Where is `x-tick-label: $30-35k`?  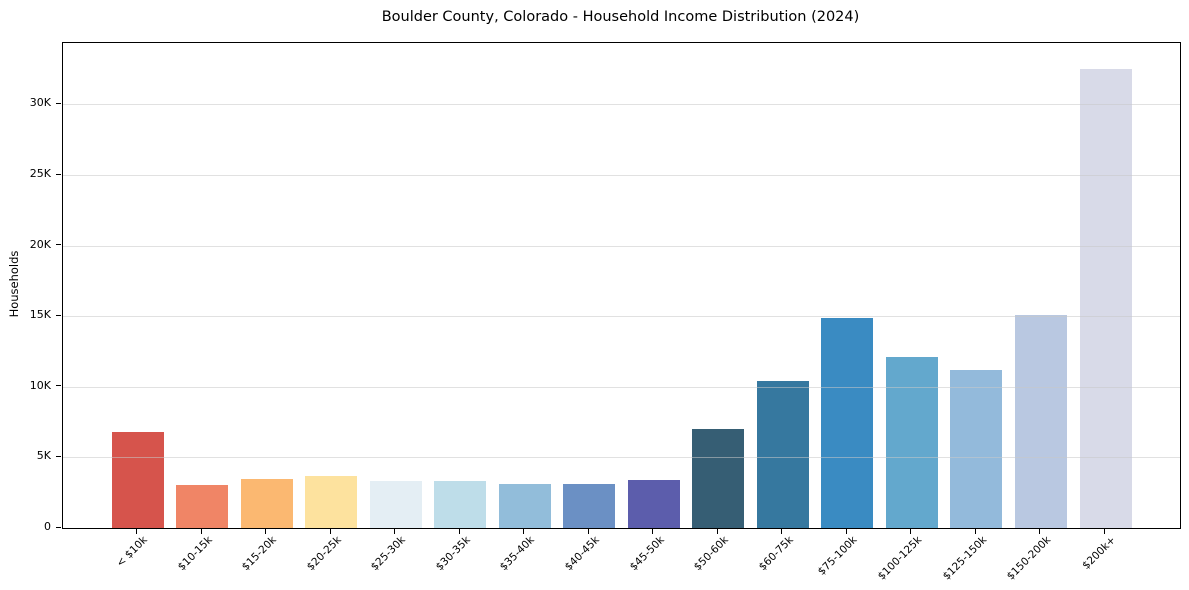 x-tick-label: $30-35k is located at coordinates (453, 554).